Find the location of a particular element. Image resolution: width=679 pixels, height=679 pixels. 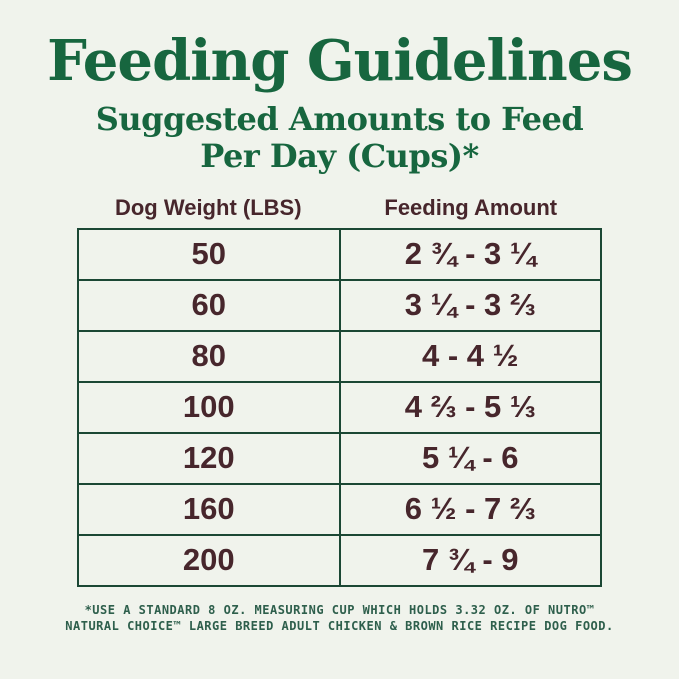

dog-weight-cell: 60 is located at coordinates (209, 305).